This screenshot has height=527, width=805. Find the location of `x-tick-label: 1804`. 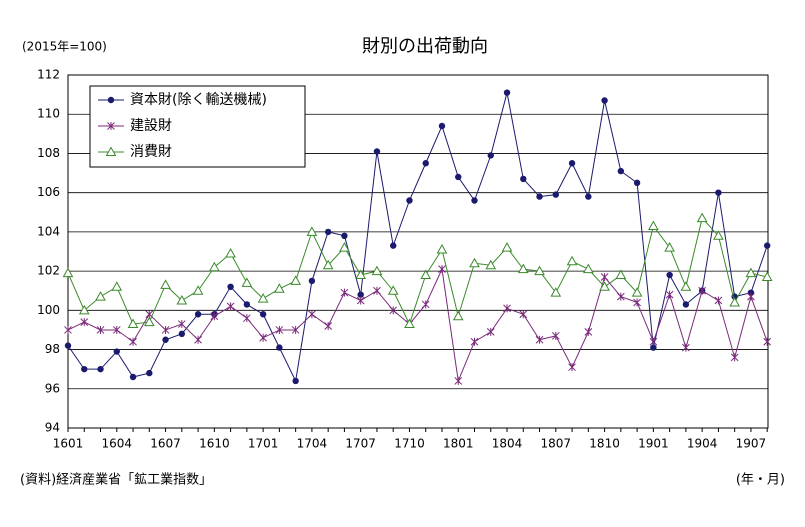

x-tick-label: 1804 is located at coordinates (507, 444).